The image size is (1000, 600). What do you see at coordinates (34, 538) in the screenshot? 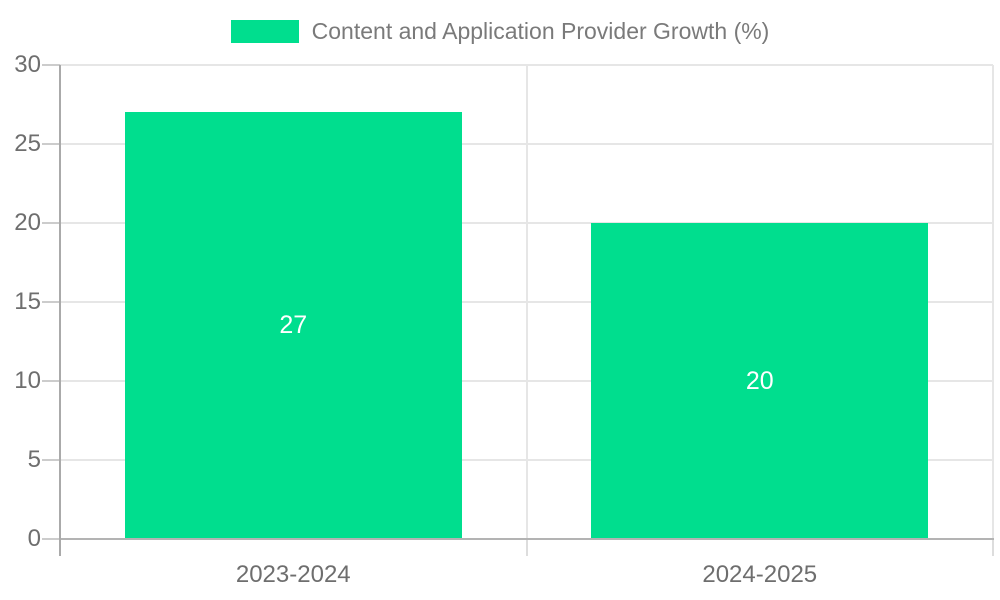
I see `y-axis-tick-label: 0` at bounding box center [34, 538].